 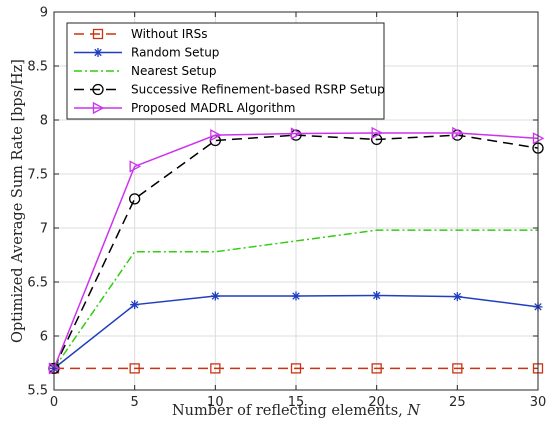 What do you see at coordinates (213, 108) in the screenshot?
I see `legend-label: Proposed MADRL Algorithm` at bounding box center [213, 108].